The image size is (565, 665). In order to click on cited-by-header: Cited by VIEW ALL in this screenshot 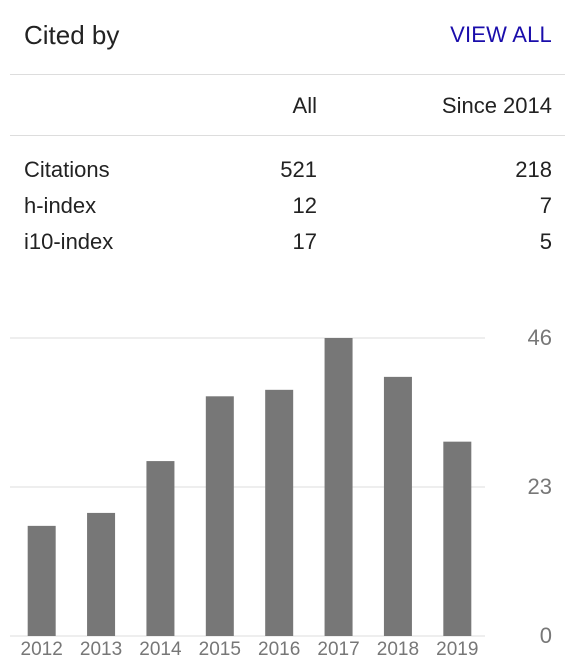, I will do `click(282, 37)`.